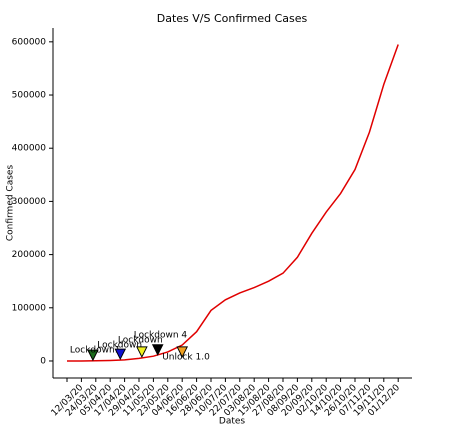  Describe the element at coordinates (11, 203) in the screenshot. I see `y-axis-label: Confirmed Cases` at that location.